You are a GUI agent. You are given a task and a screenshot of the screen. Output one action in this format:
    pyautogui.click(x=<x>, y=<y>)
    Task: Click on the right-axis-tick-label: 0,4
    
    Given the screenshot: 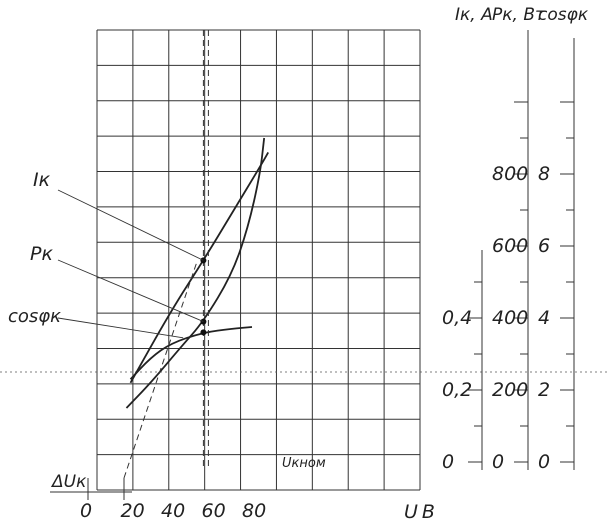 What is the action you would take?
    pyautogui.click(x=457, y=318)
    